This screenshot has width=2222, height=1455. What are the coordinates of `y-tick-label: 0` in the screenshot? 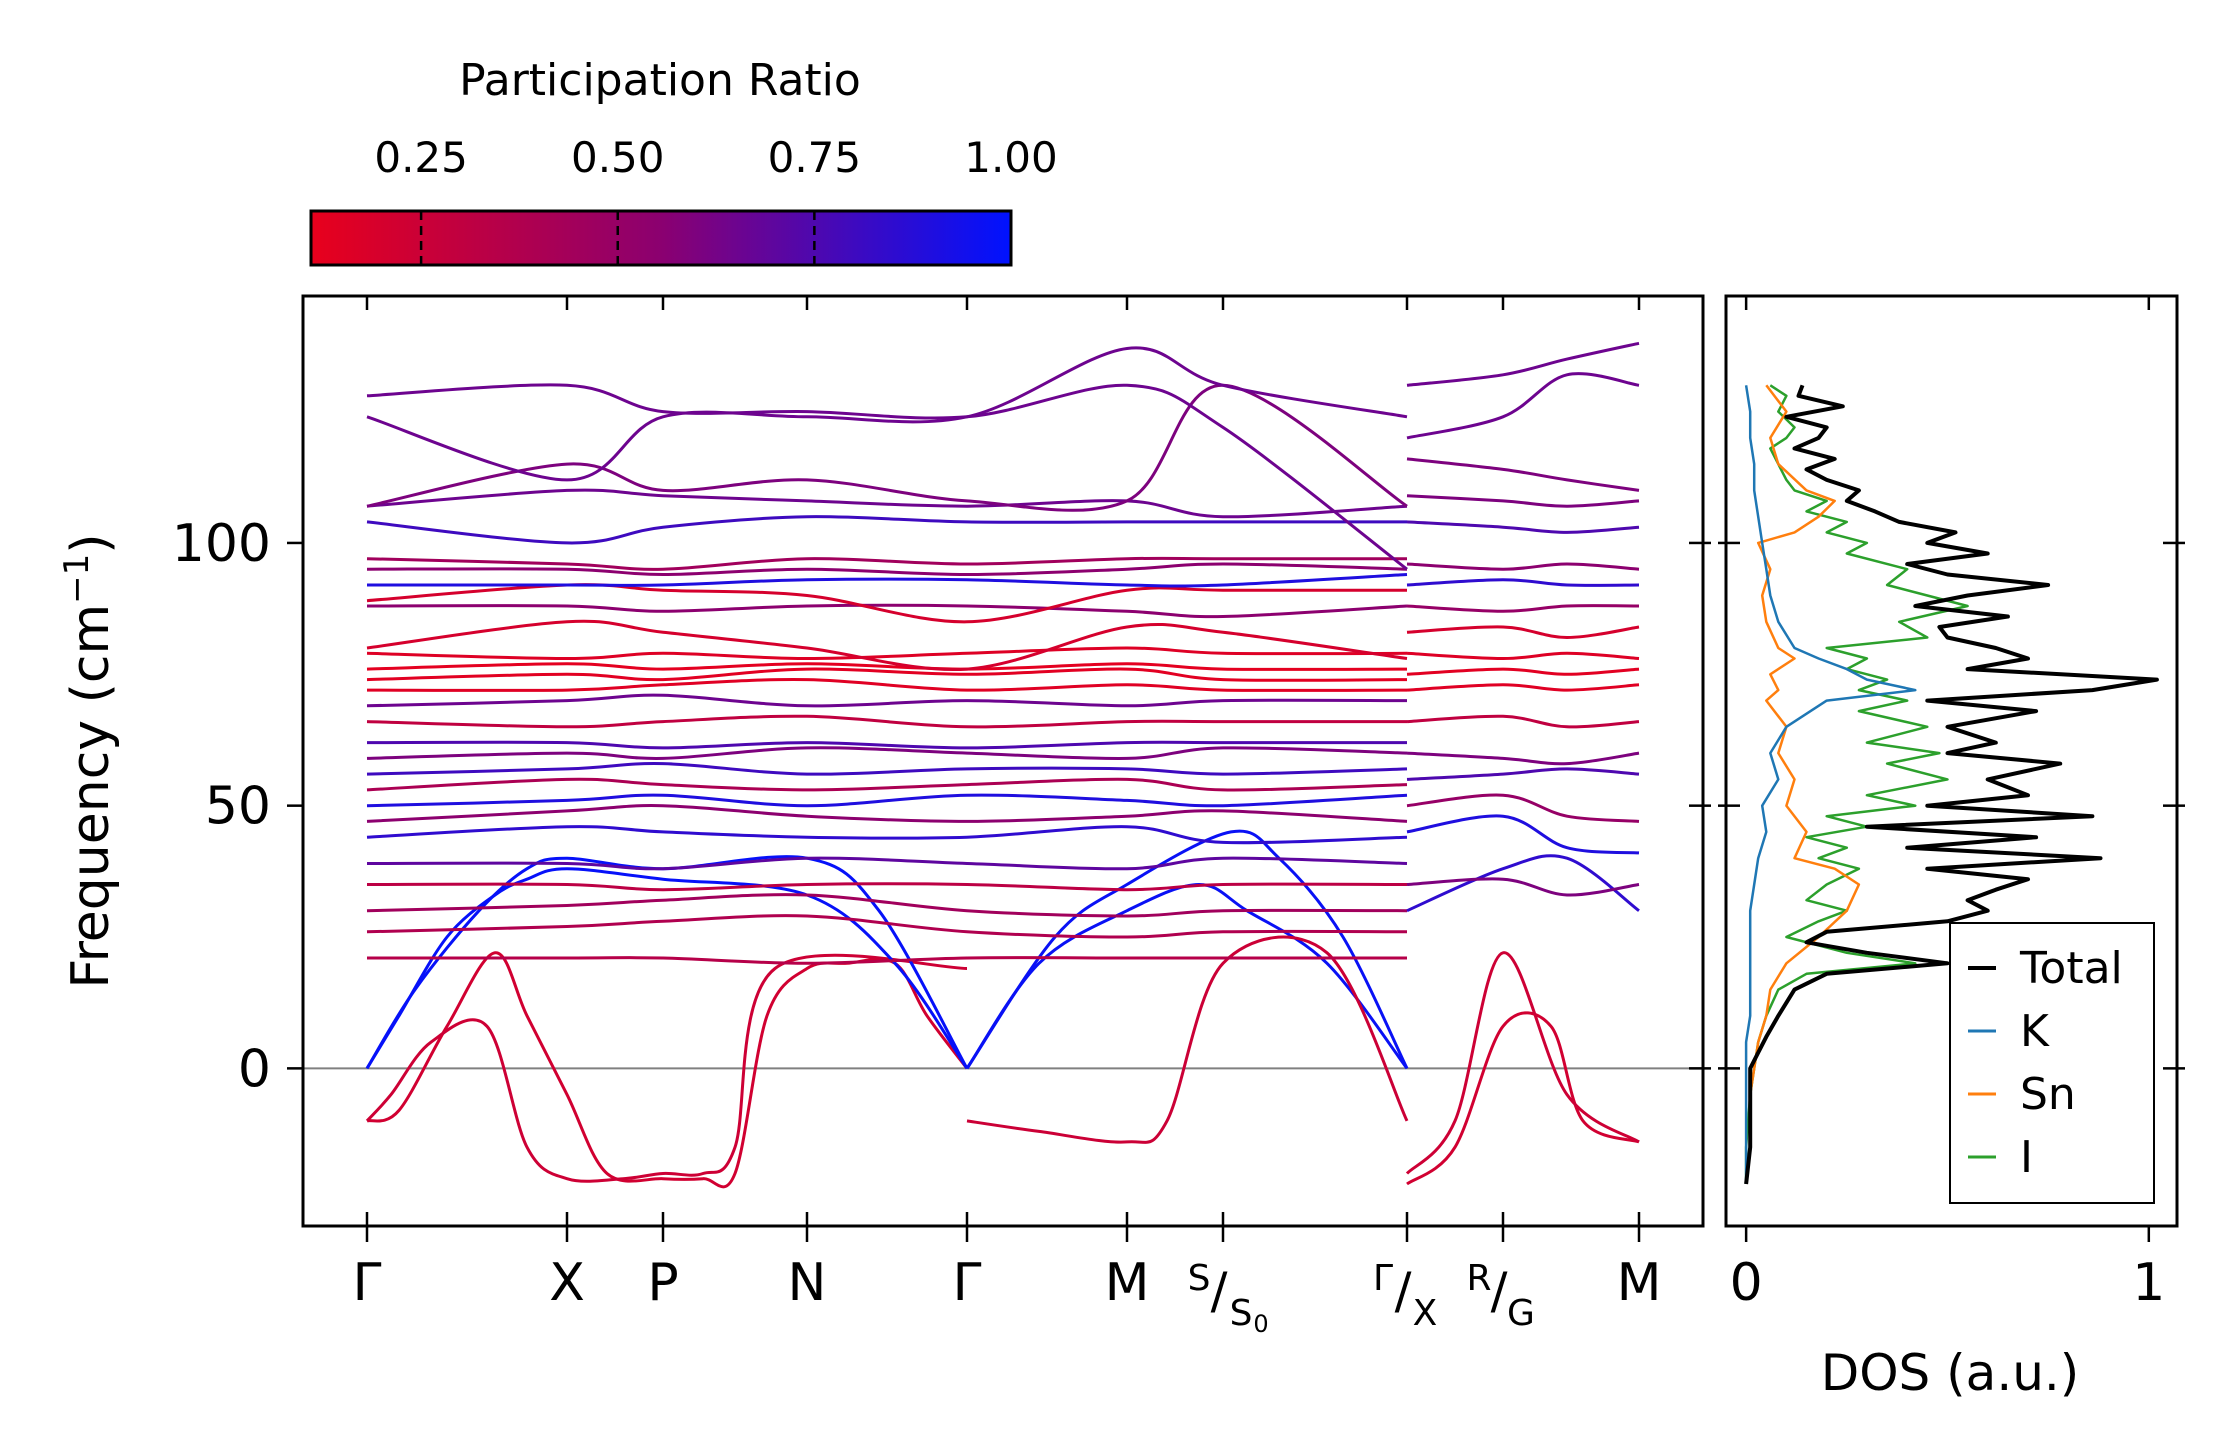 It's located at (254, 1069).